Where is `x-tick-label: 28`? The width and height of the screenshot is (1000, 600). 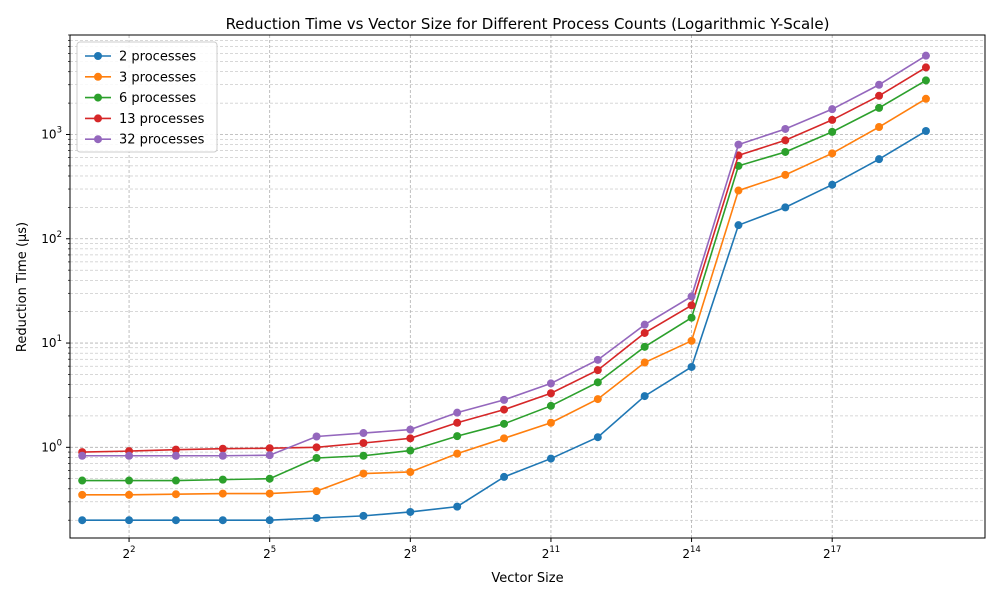
x-tick-label: 28 is located at coordinates (410, 553).